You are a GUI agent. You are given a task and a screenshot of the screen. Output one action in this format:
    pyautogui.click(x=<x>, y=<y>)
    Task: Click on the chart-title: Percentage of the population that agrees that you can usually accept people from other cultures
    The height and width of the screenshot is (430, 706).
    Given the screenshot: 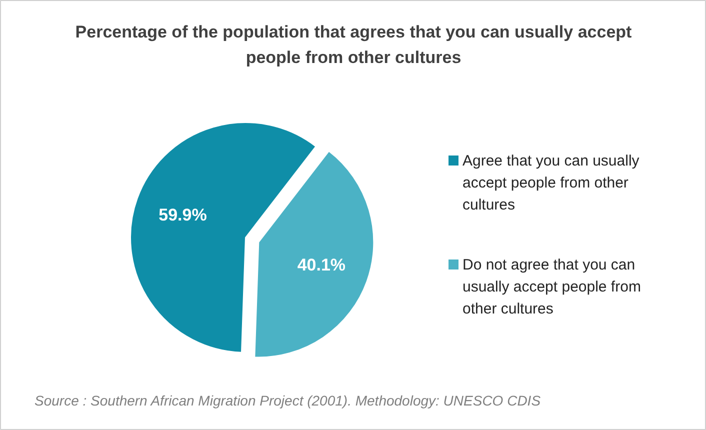 What is the action you would take?
    pyautogui.click(x=353, y=45)
    